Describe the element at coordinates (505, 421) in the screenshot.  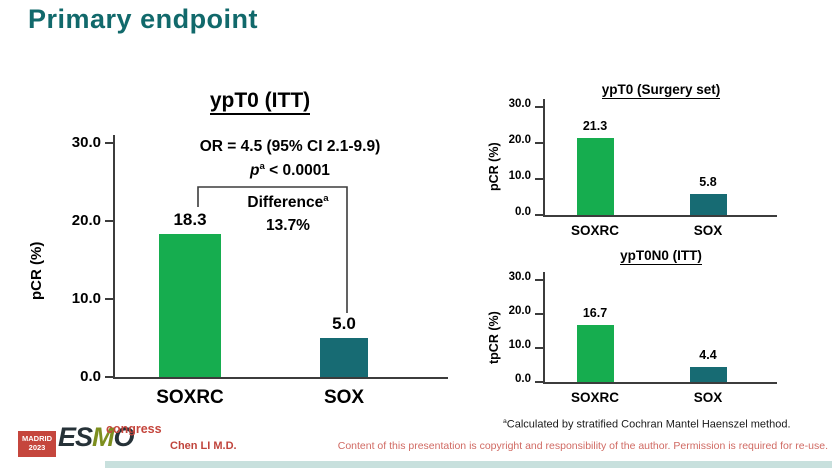
I see `footnote-superscript: a` at that location.